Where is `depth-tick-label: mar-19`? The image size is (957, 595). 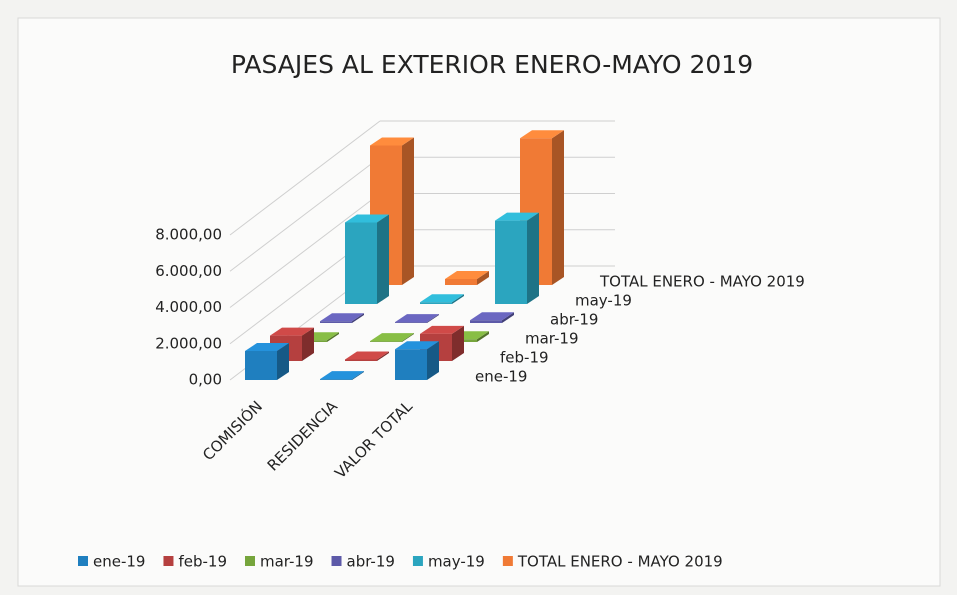 depth-tick-label: mar-19 is located at coordinates (552, 339).